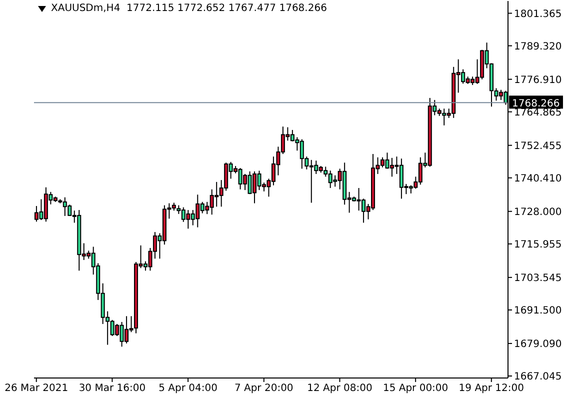 This screenshot has height=399, width=564. I want to click on y-tick-label: 1691.500, so click(538, 310).